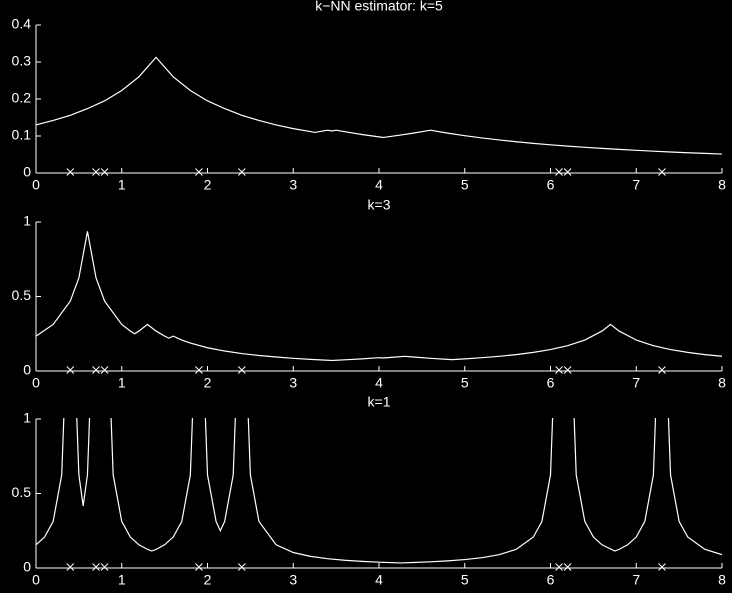 This screenshot has width=732, height=593. I want to click on subplot-title: k=1, so click(379, 402).